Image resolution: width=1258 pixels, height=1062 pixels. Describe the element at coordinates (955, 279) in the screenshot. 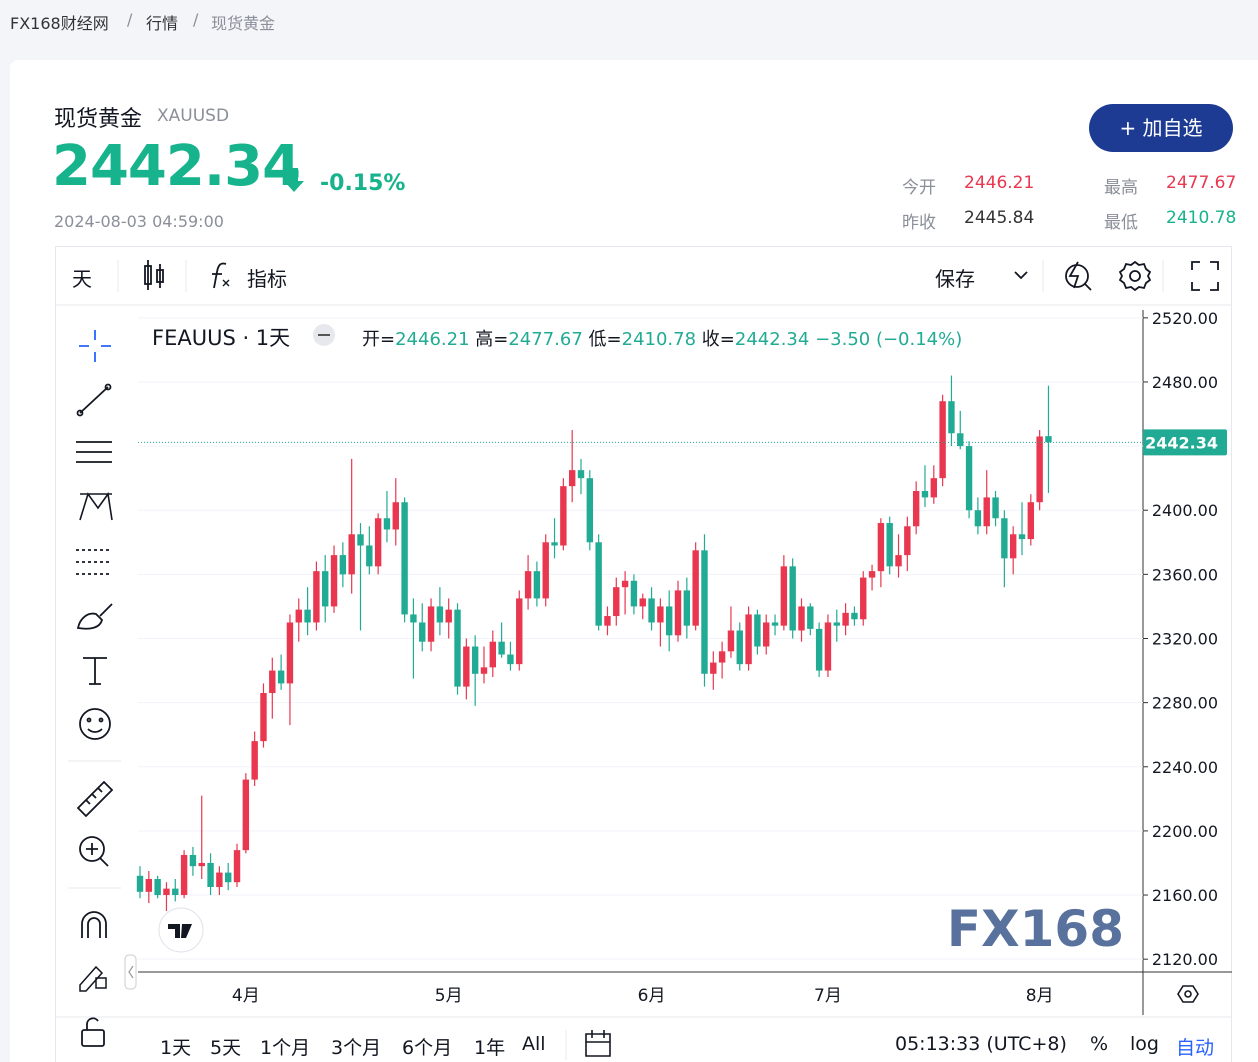

I see `save-button: 保存` at that location.